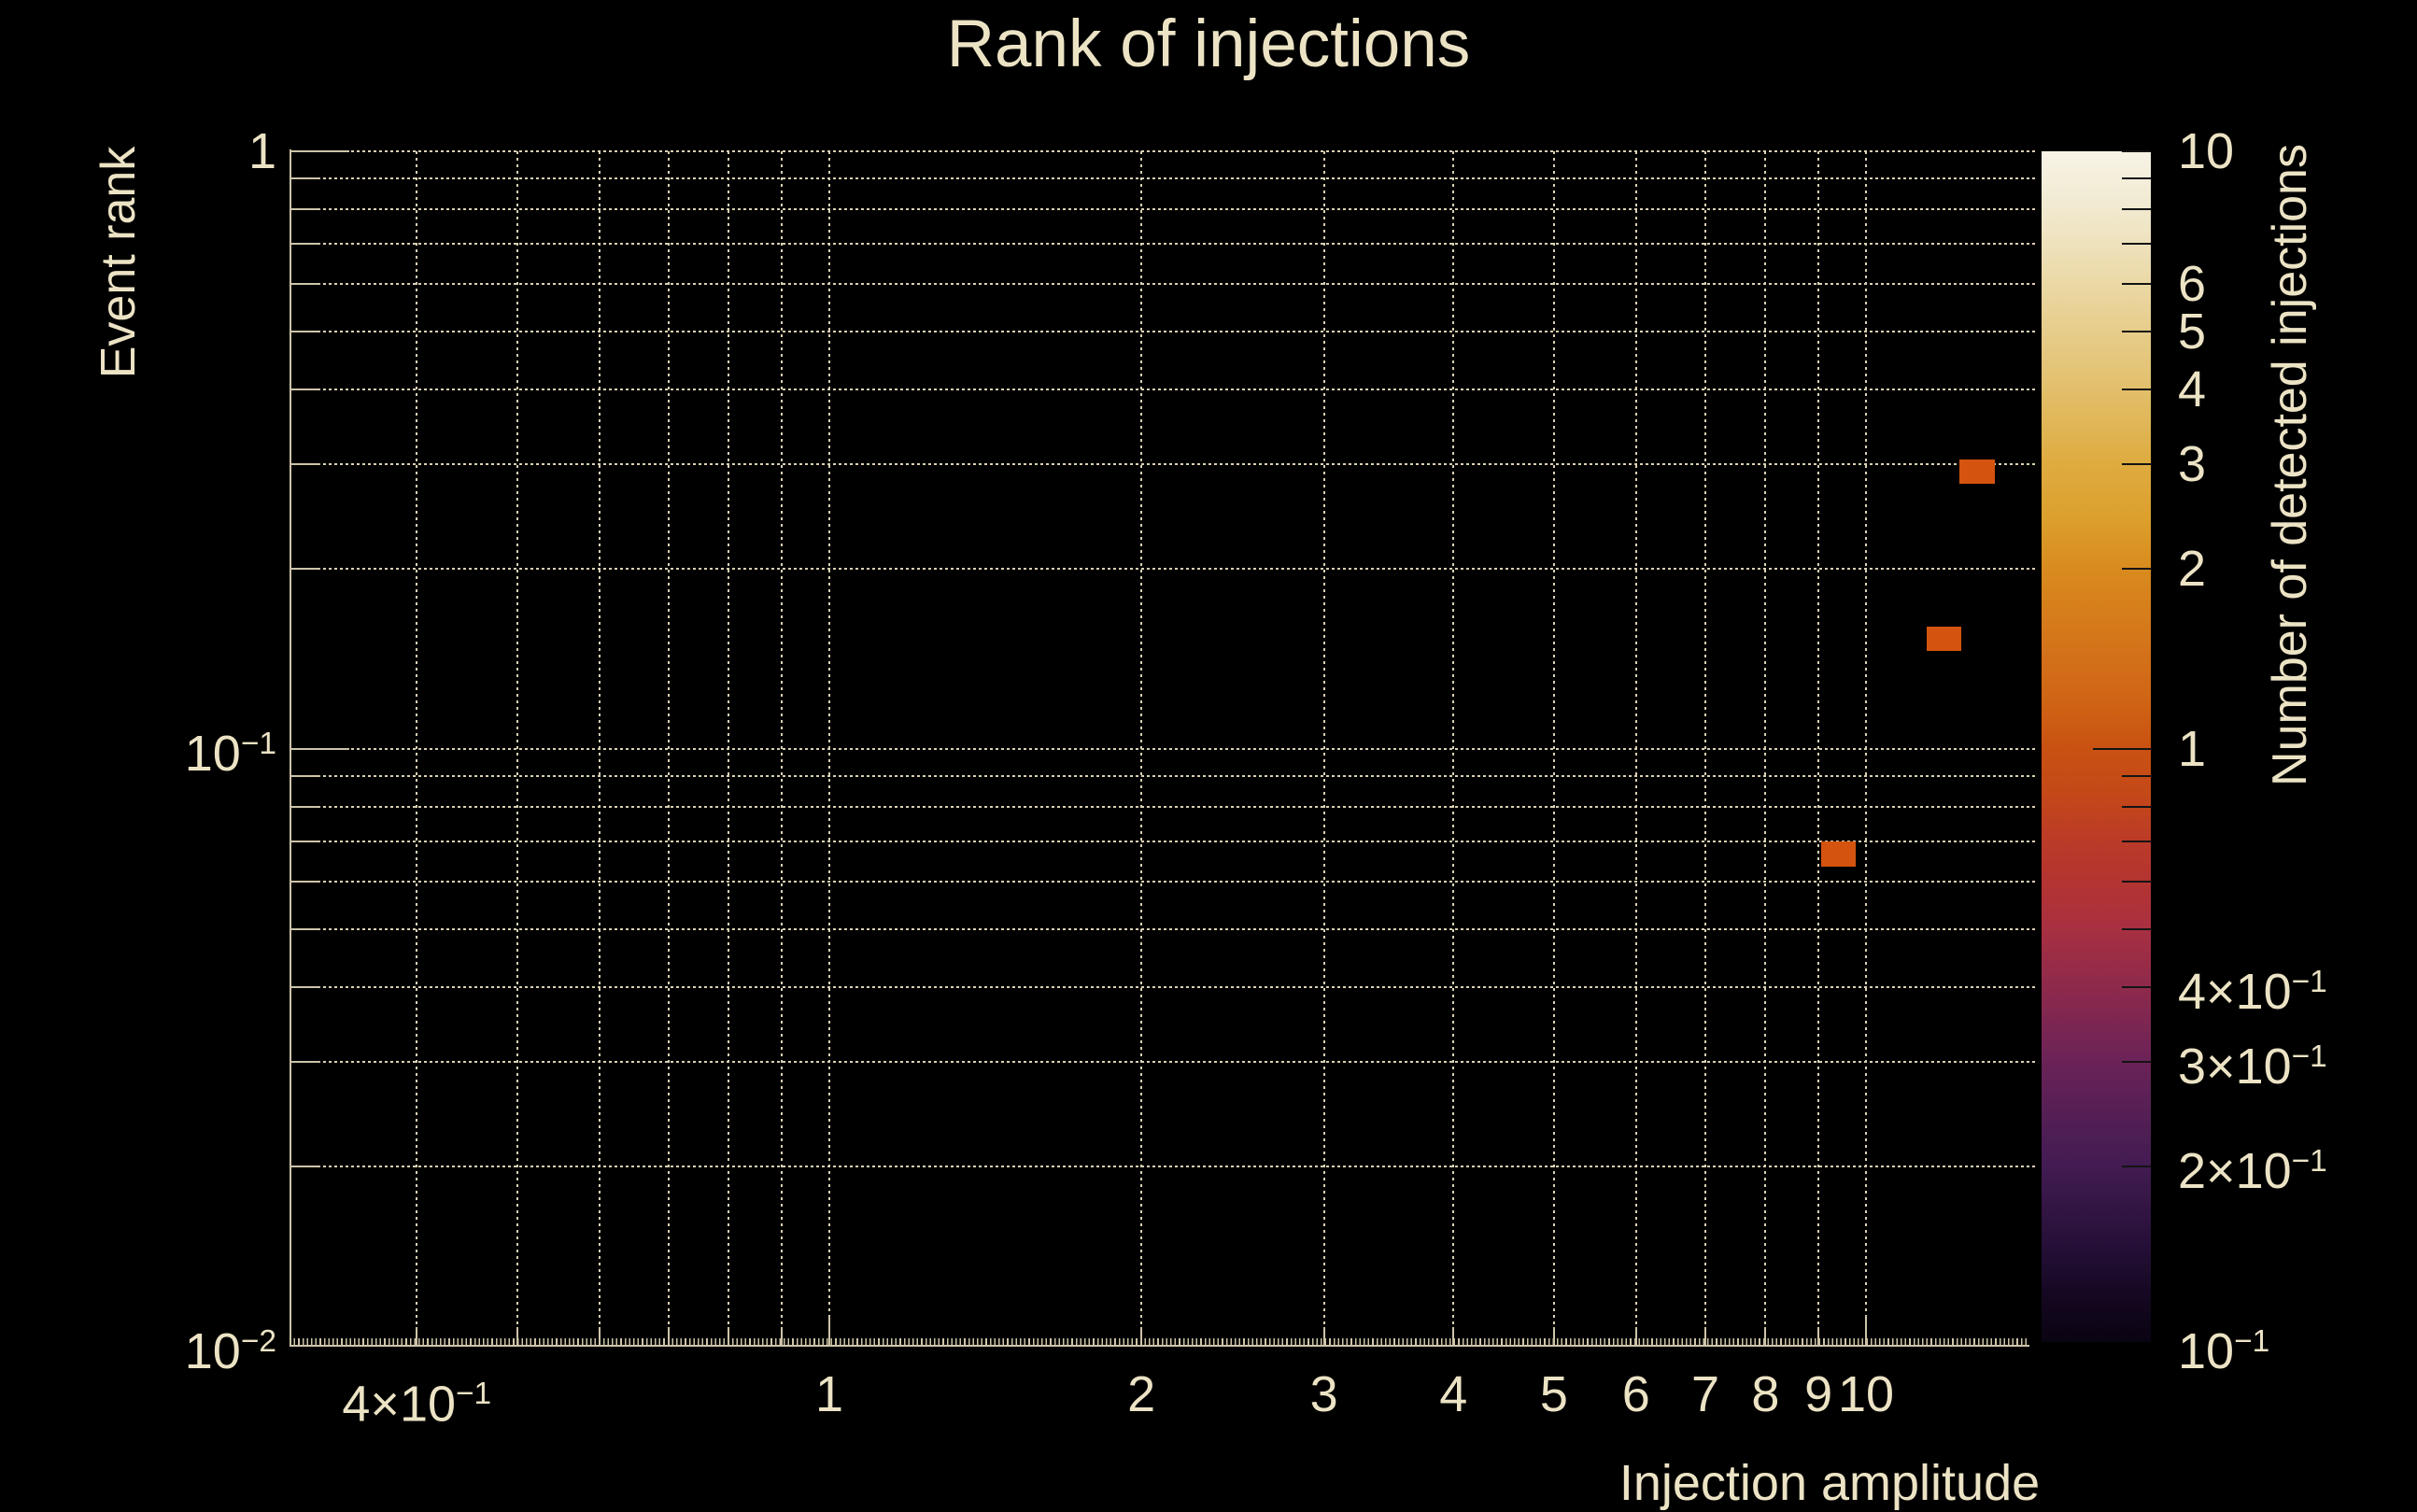 This screenshot has height=1512, width=2417. Describe the element at coordinates (1159, 1346) in the screenshot. I see `x-axis-line` at that location.